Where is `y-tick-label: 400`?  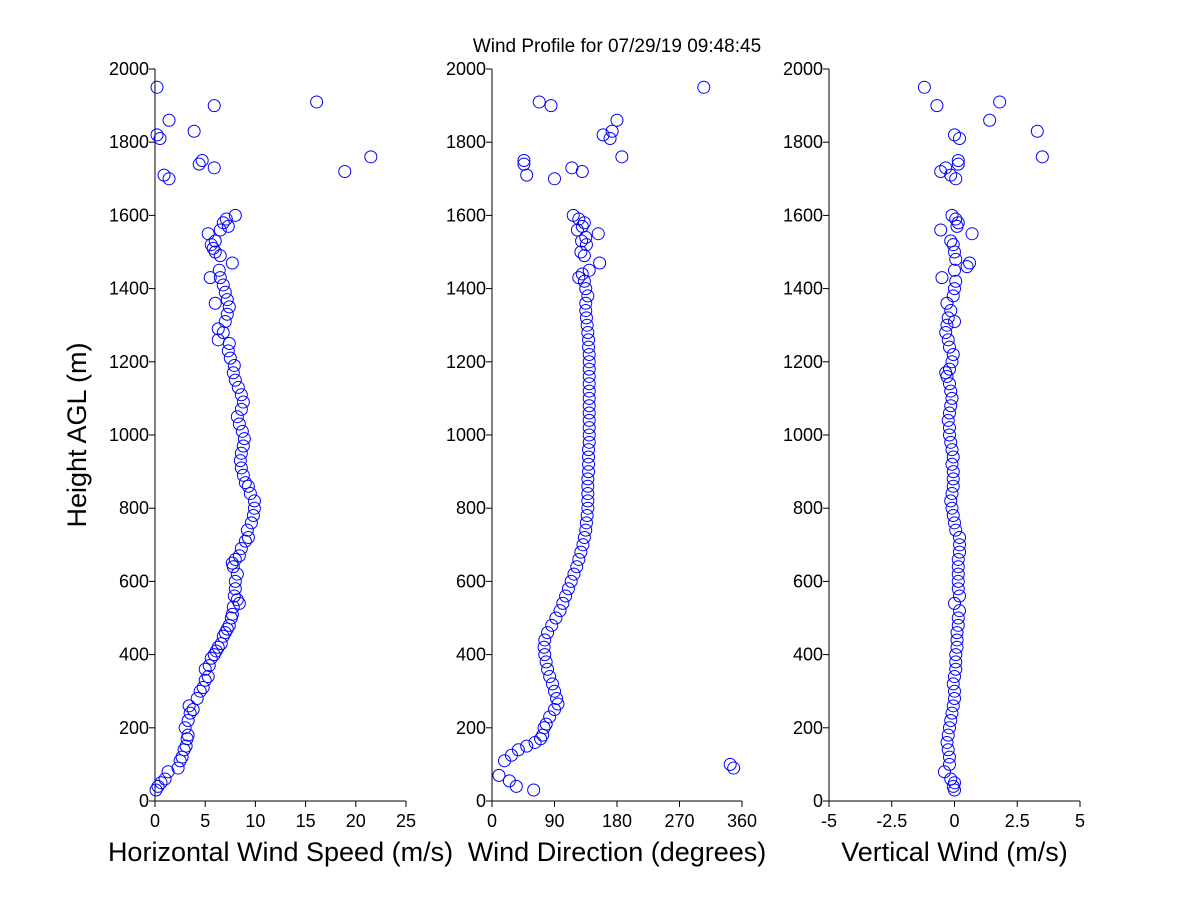
y-tick-label: 400 is located at coordinates (134, 655).